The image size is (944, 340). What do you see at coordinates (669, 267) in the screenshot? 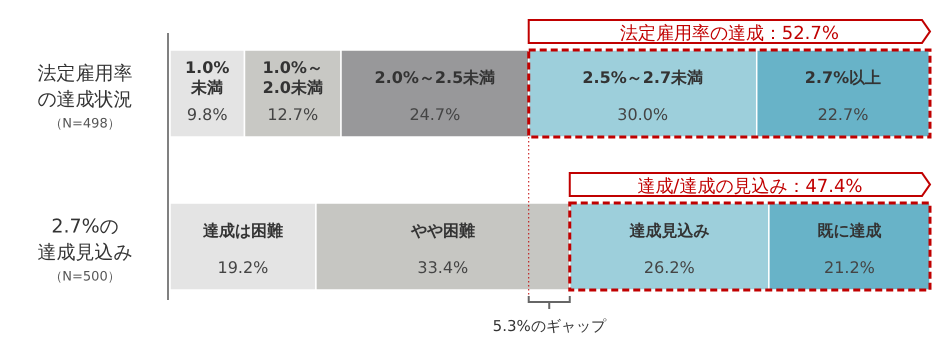
I see `data-label: 26.2%` at bounding box center [669, 267].